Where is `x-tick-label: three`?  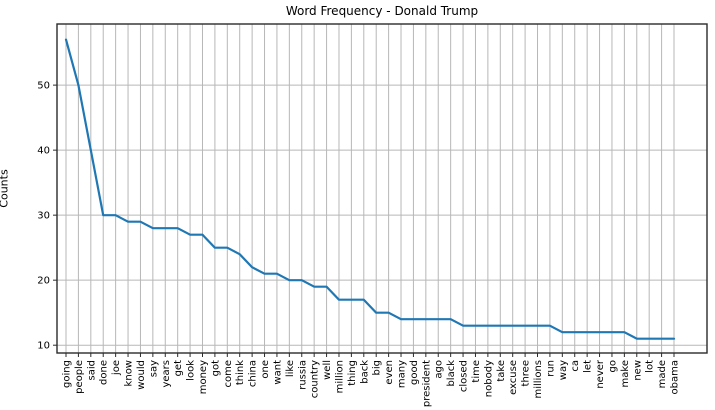
x-tick-label: three is located at coordinates (526, 373).